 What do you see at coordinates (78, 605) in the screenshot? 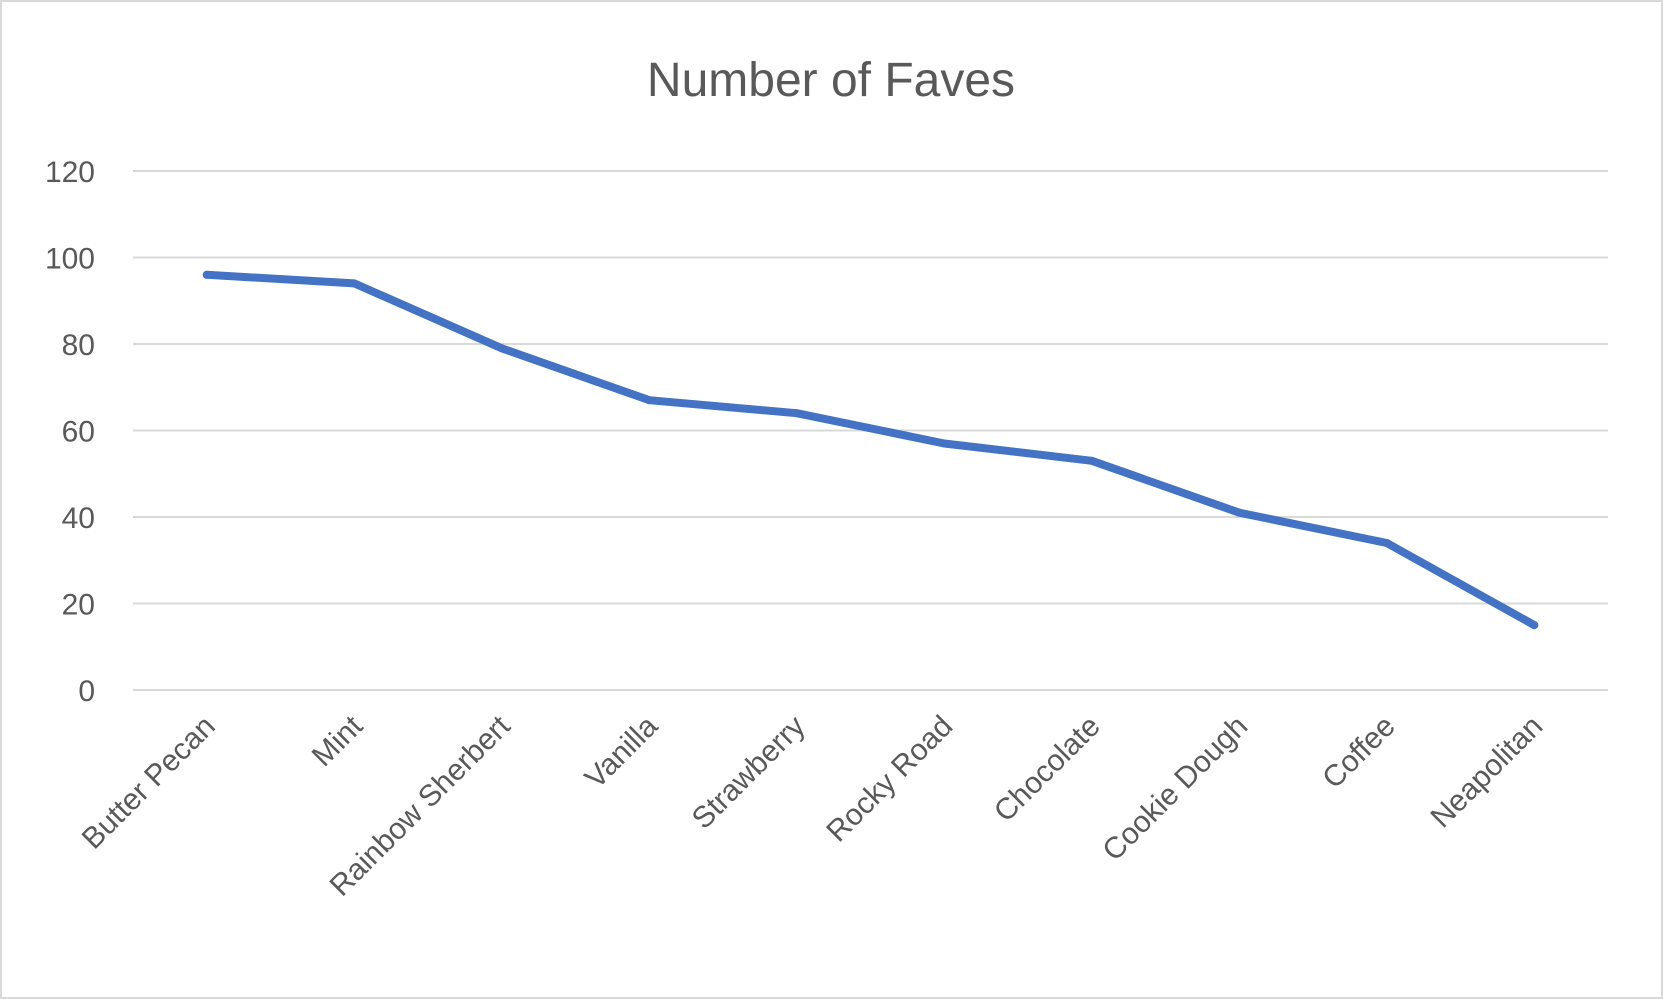
I see `y-tick-label: 20` at bounding box center [78, 605].